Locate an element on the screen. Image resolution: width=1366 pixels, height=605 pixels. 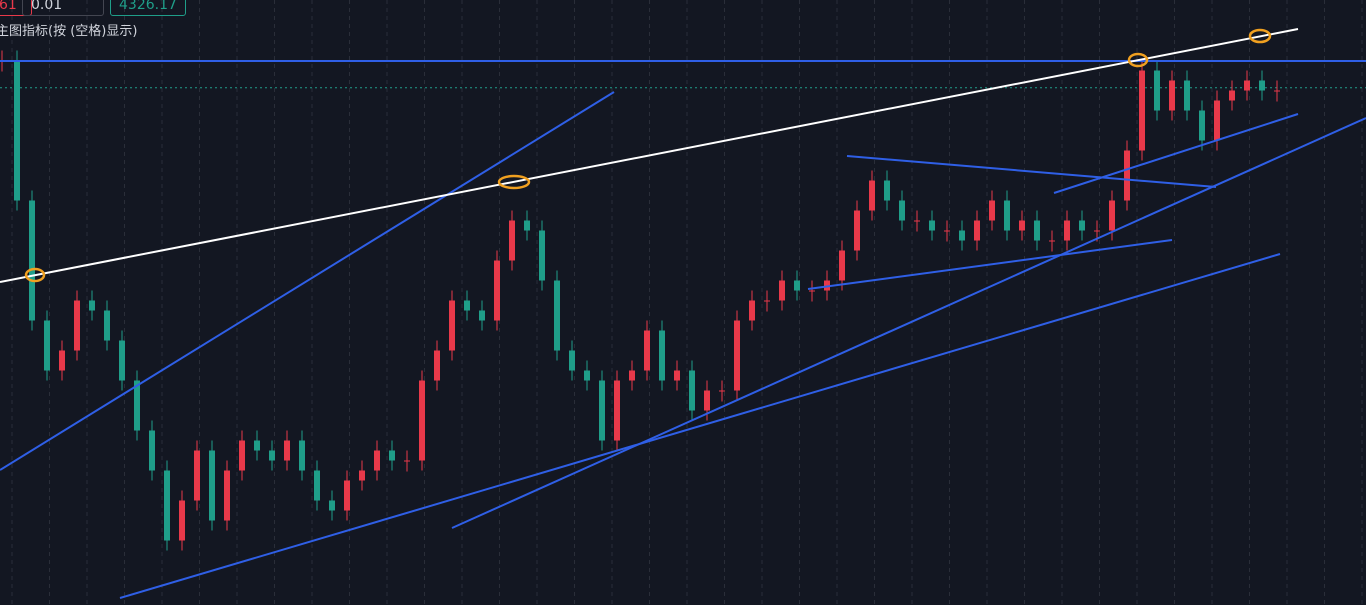
buy-price: 4326.17 is located at coordinates (148, 8).